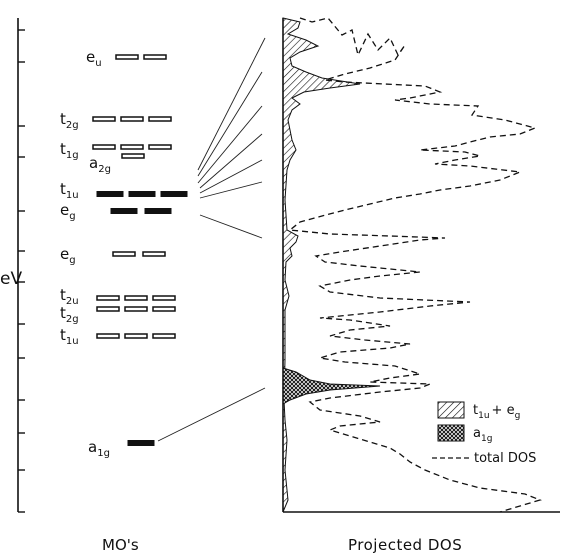 The image size is (564, 555). What do you see at coordinates (405, 545) in the screenshot?
I see `dos-panel-title: Projected DOS` at bounding box center [405, 545].